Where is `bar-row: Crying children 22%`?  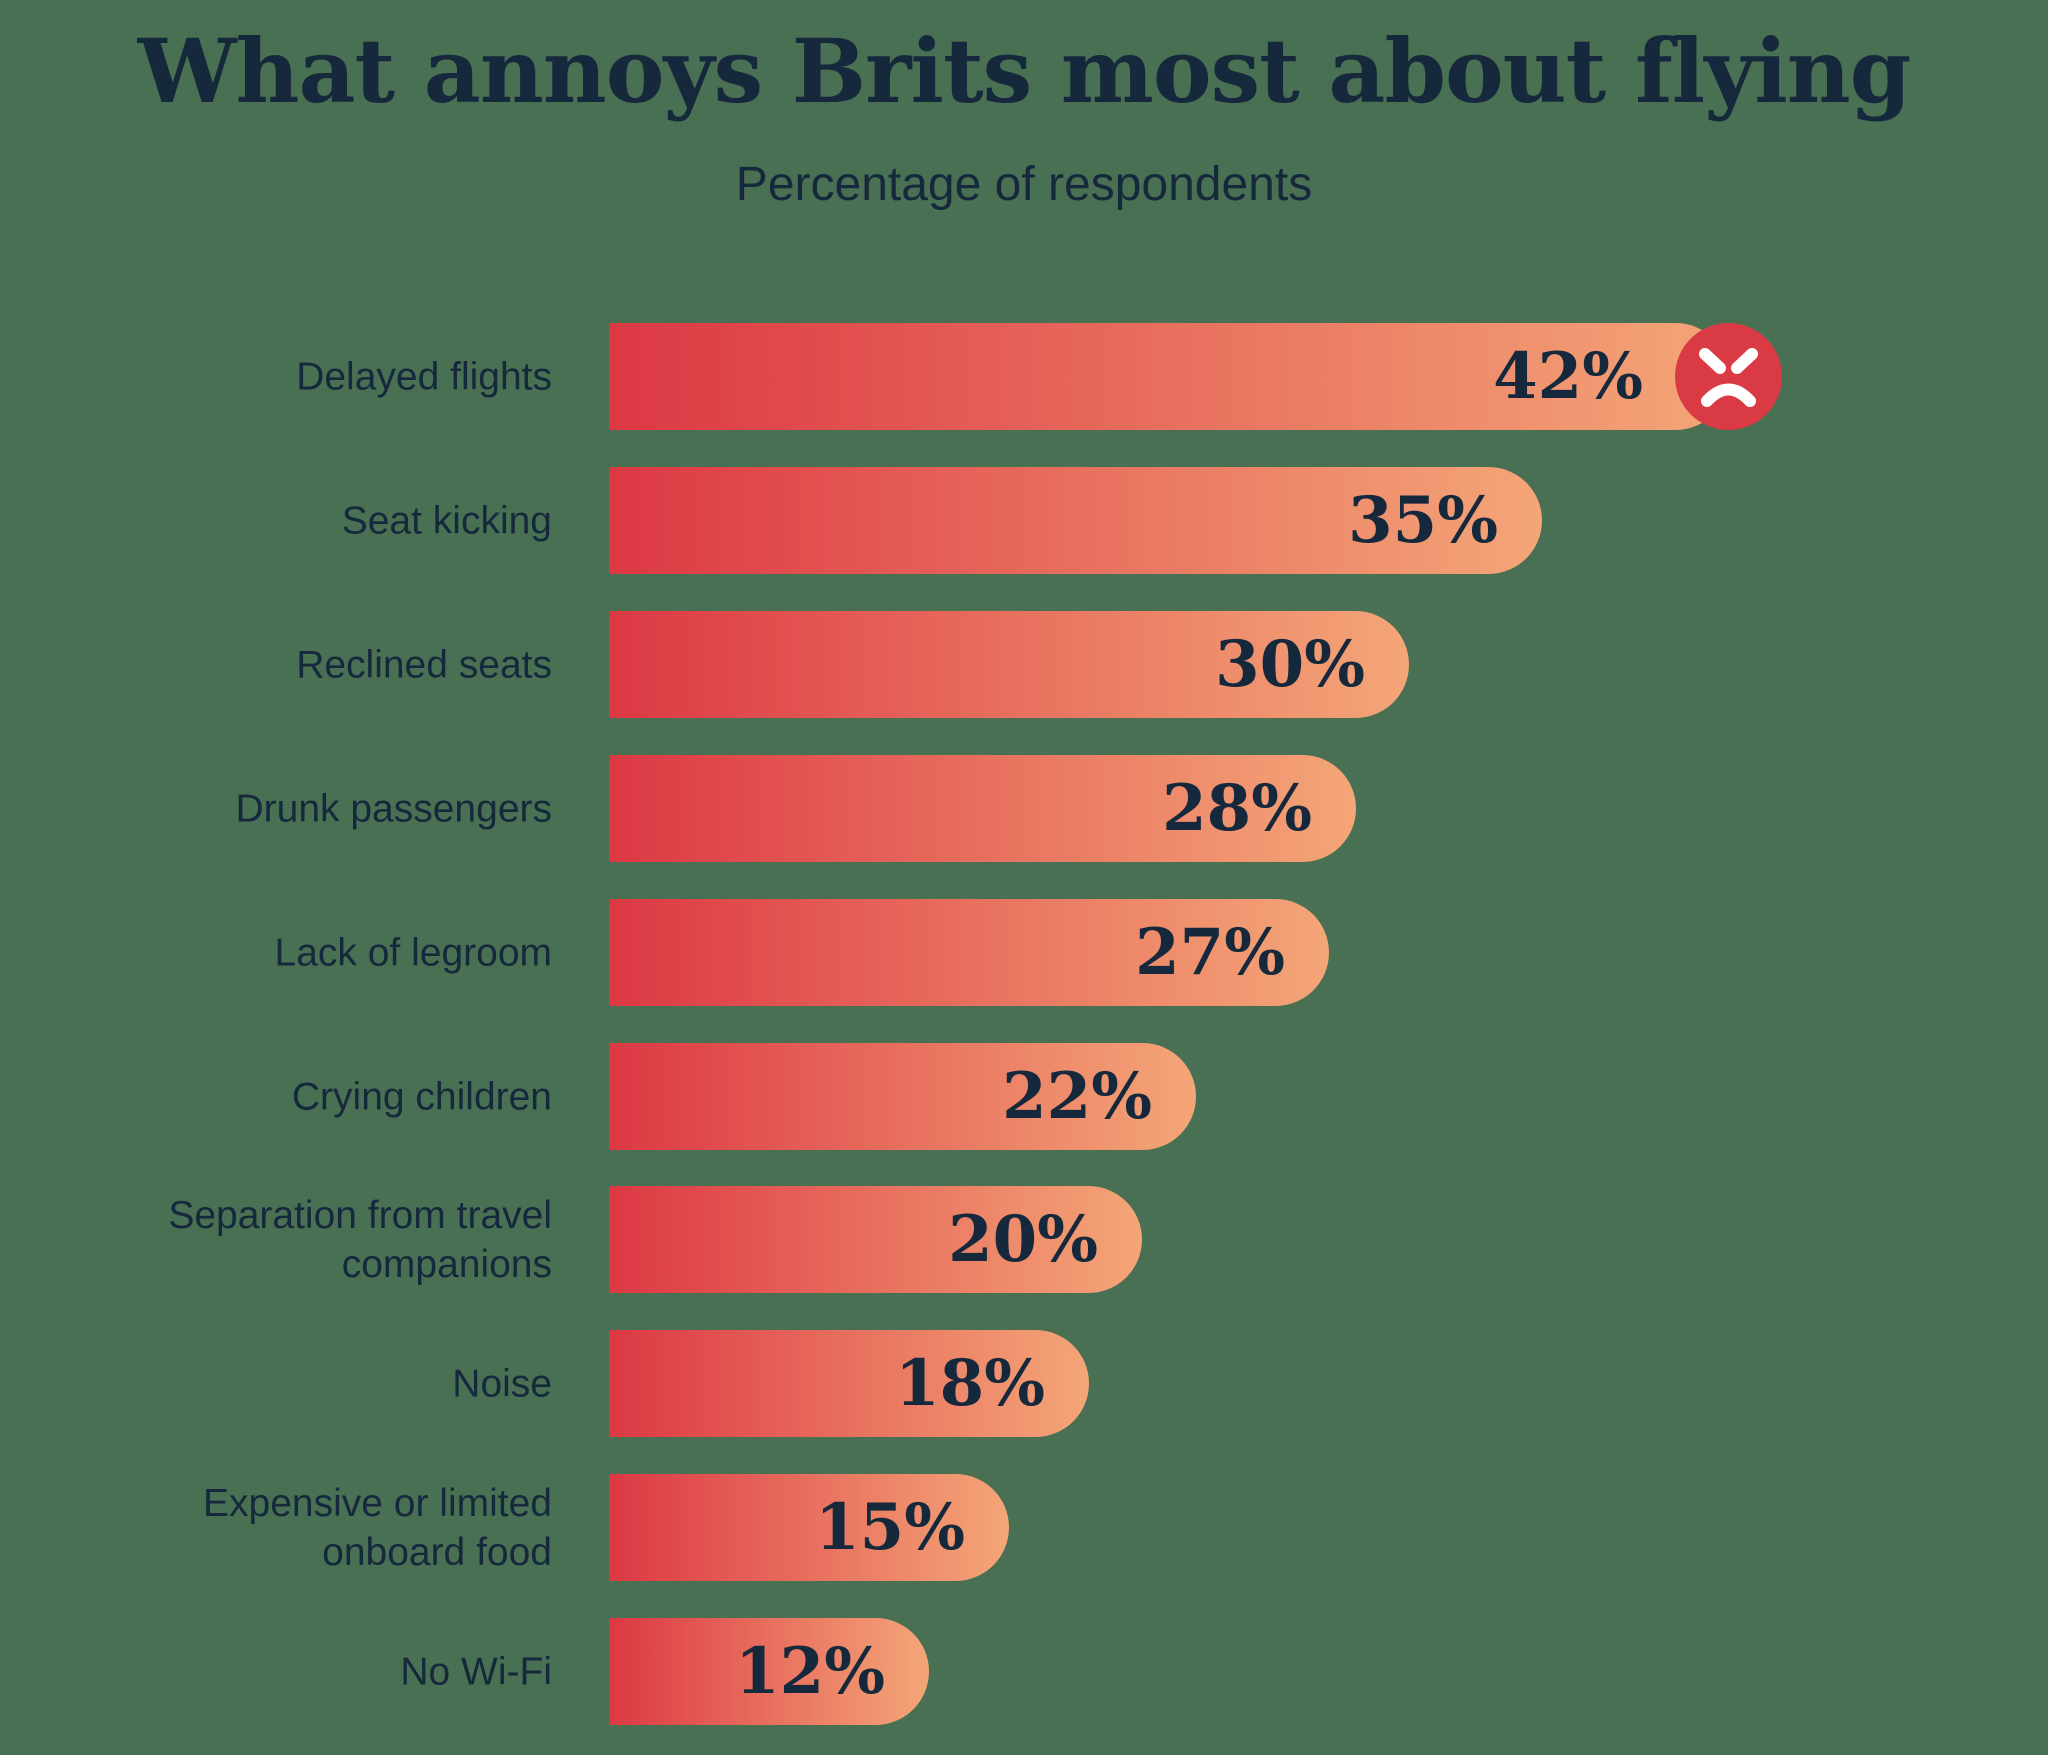 bar-row: Crying children 22% is located at coordinates (1024, 1096).